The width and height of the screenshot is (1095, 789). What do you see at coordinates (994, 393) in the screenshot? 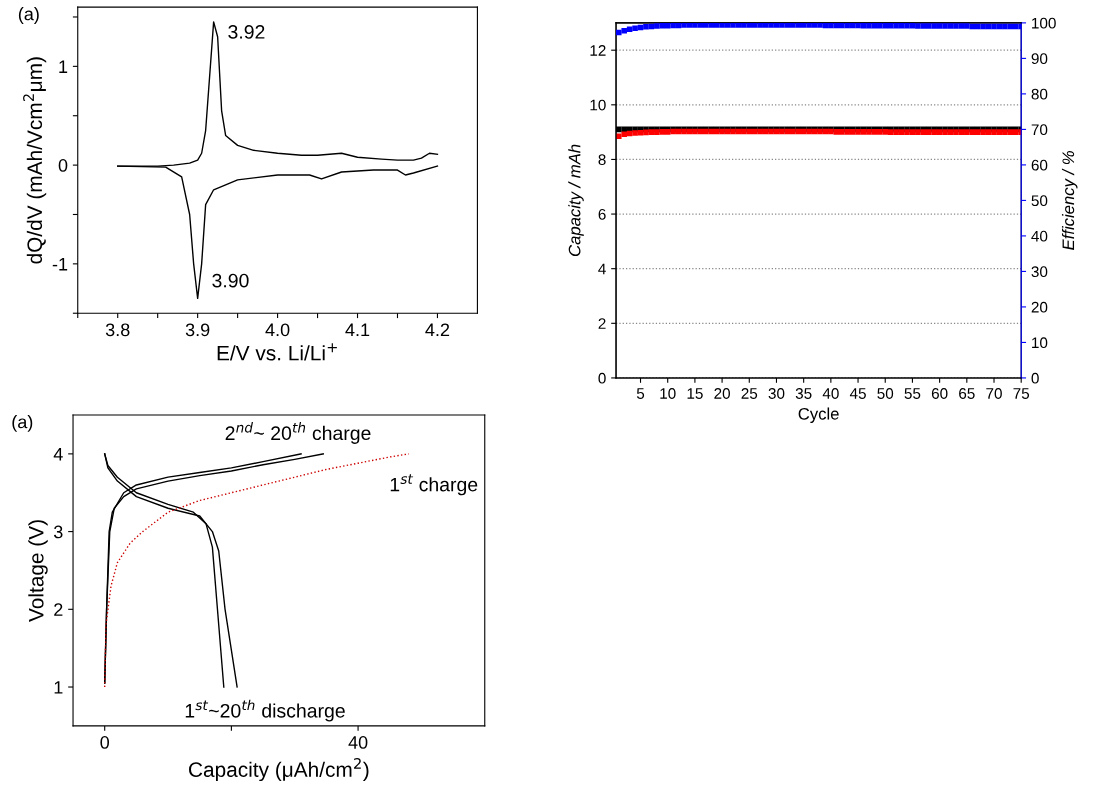
I see `x-tick-label: 70` at bounding box center [994, 393].